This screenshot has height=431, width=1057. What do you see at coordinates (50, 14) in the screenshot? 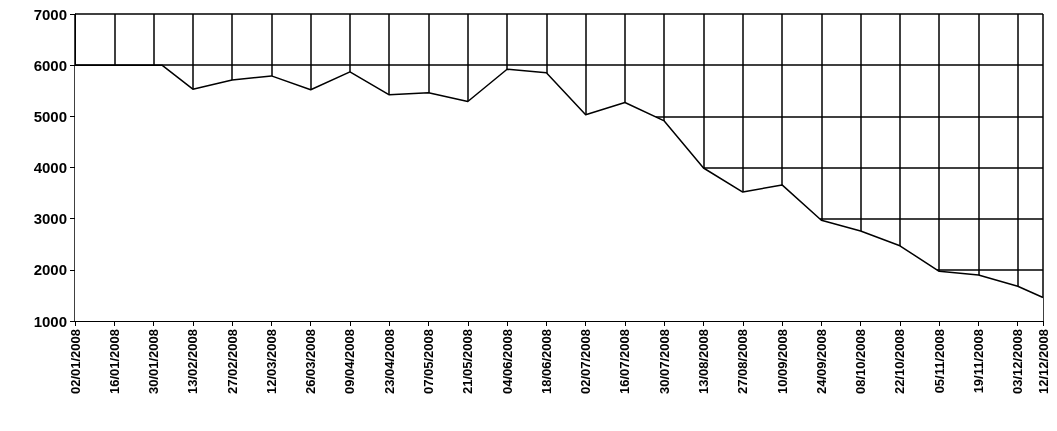
I see `y-tick-label: 7000` at bounding box center [50, 14].